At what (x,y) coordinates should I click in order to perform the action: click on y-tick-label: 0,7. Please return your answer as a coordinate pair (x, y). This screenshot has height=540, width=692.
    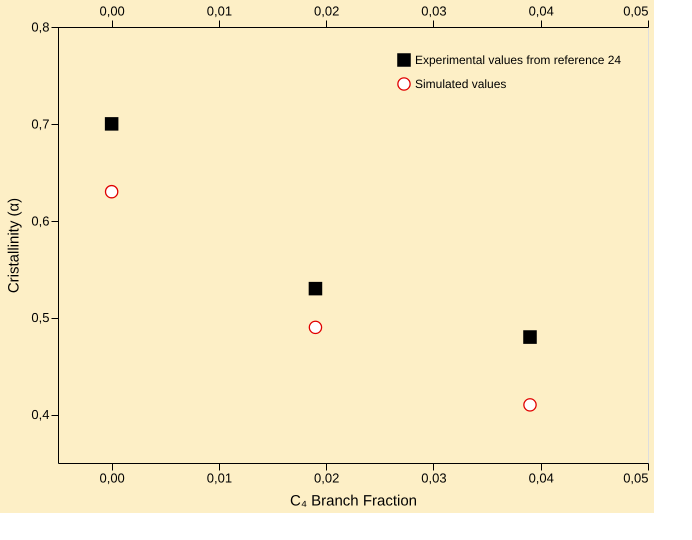
    Looking at the image, I should click on (40, 124).